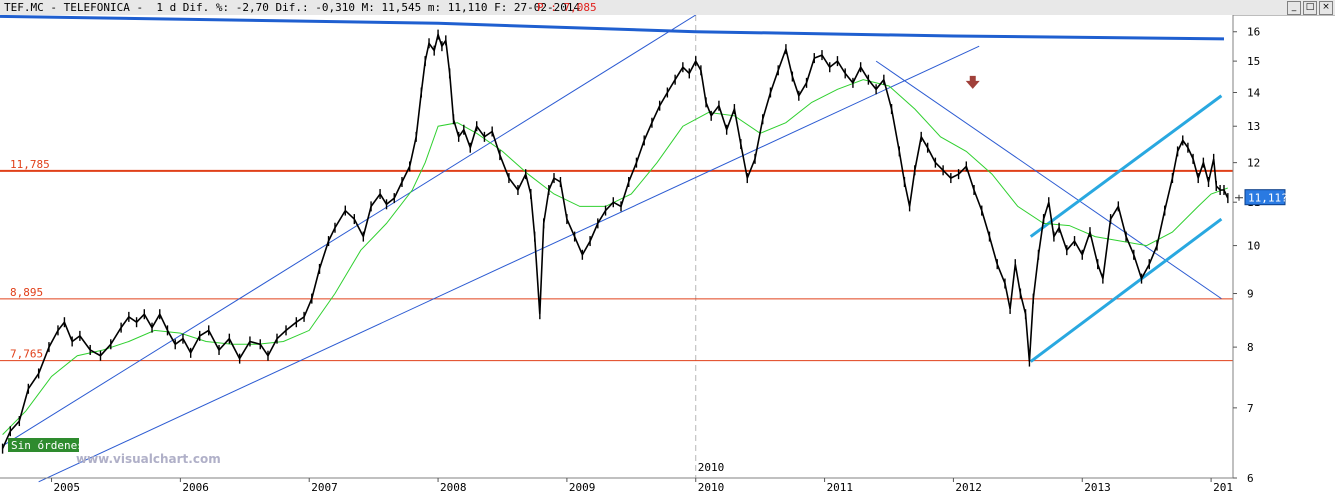 The image size is (1335, 495). What do you see at coordinates (1253, 32) in the screenshot?
I see `y-tick-label: 16` at bounding box center [1253, 32].